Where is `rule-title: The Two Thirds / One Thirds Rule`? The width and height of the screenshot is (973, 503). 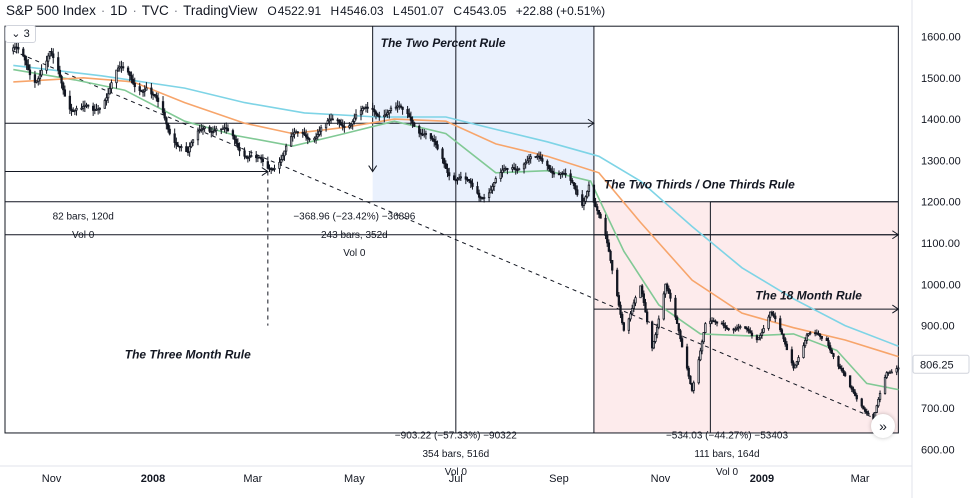 rule-title: The Two Thirds / One Thirds Rule is located at coordinates (699, 184).